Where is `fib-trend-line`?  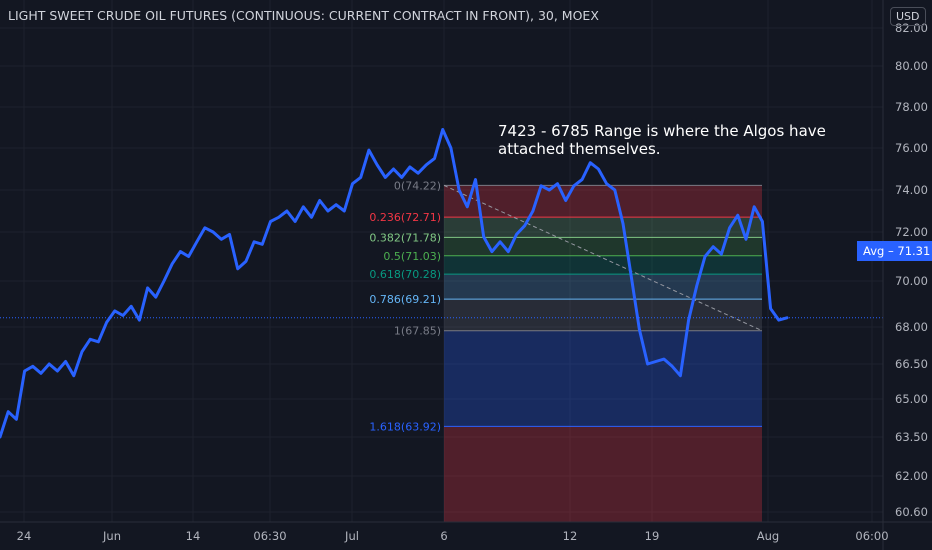
fib-trend-line is located at coordinates (603, 258).